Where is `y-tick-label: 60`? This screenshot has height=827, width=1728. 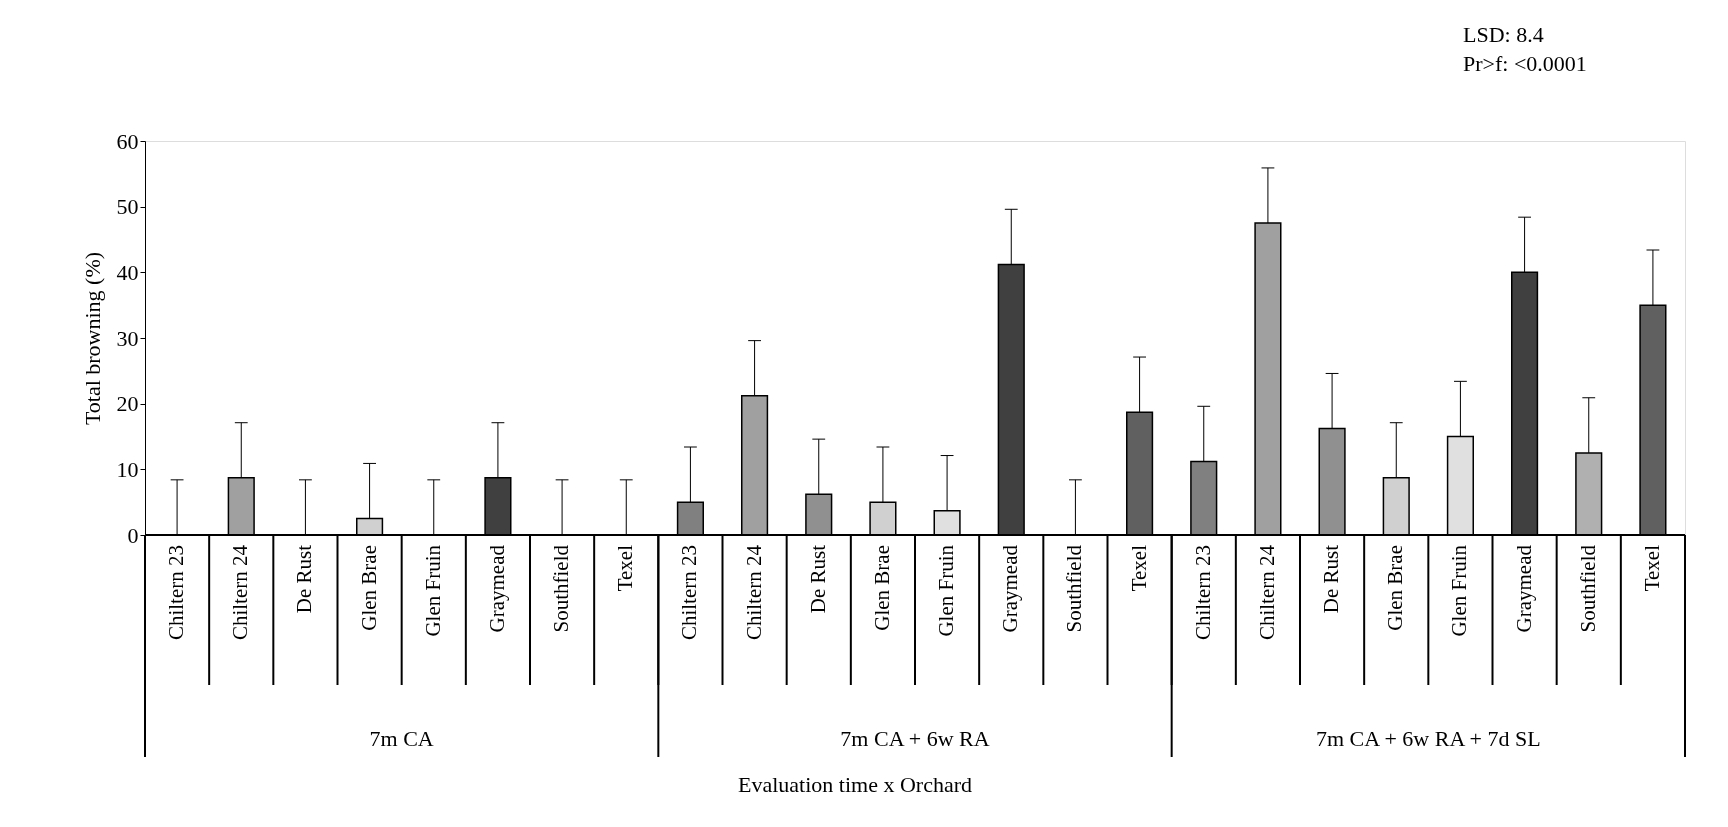
y-tick-label: 60 is located at coordinates (127, 141).